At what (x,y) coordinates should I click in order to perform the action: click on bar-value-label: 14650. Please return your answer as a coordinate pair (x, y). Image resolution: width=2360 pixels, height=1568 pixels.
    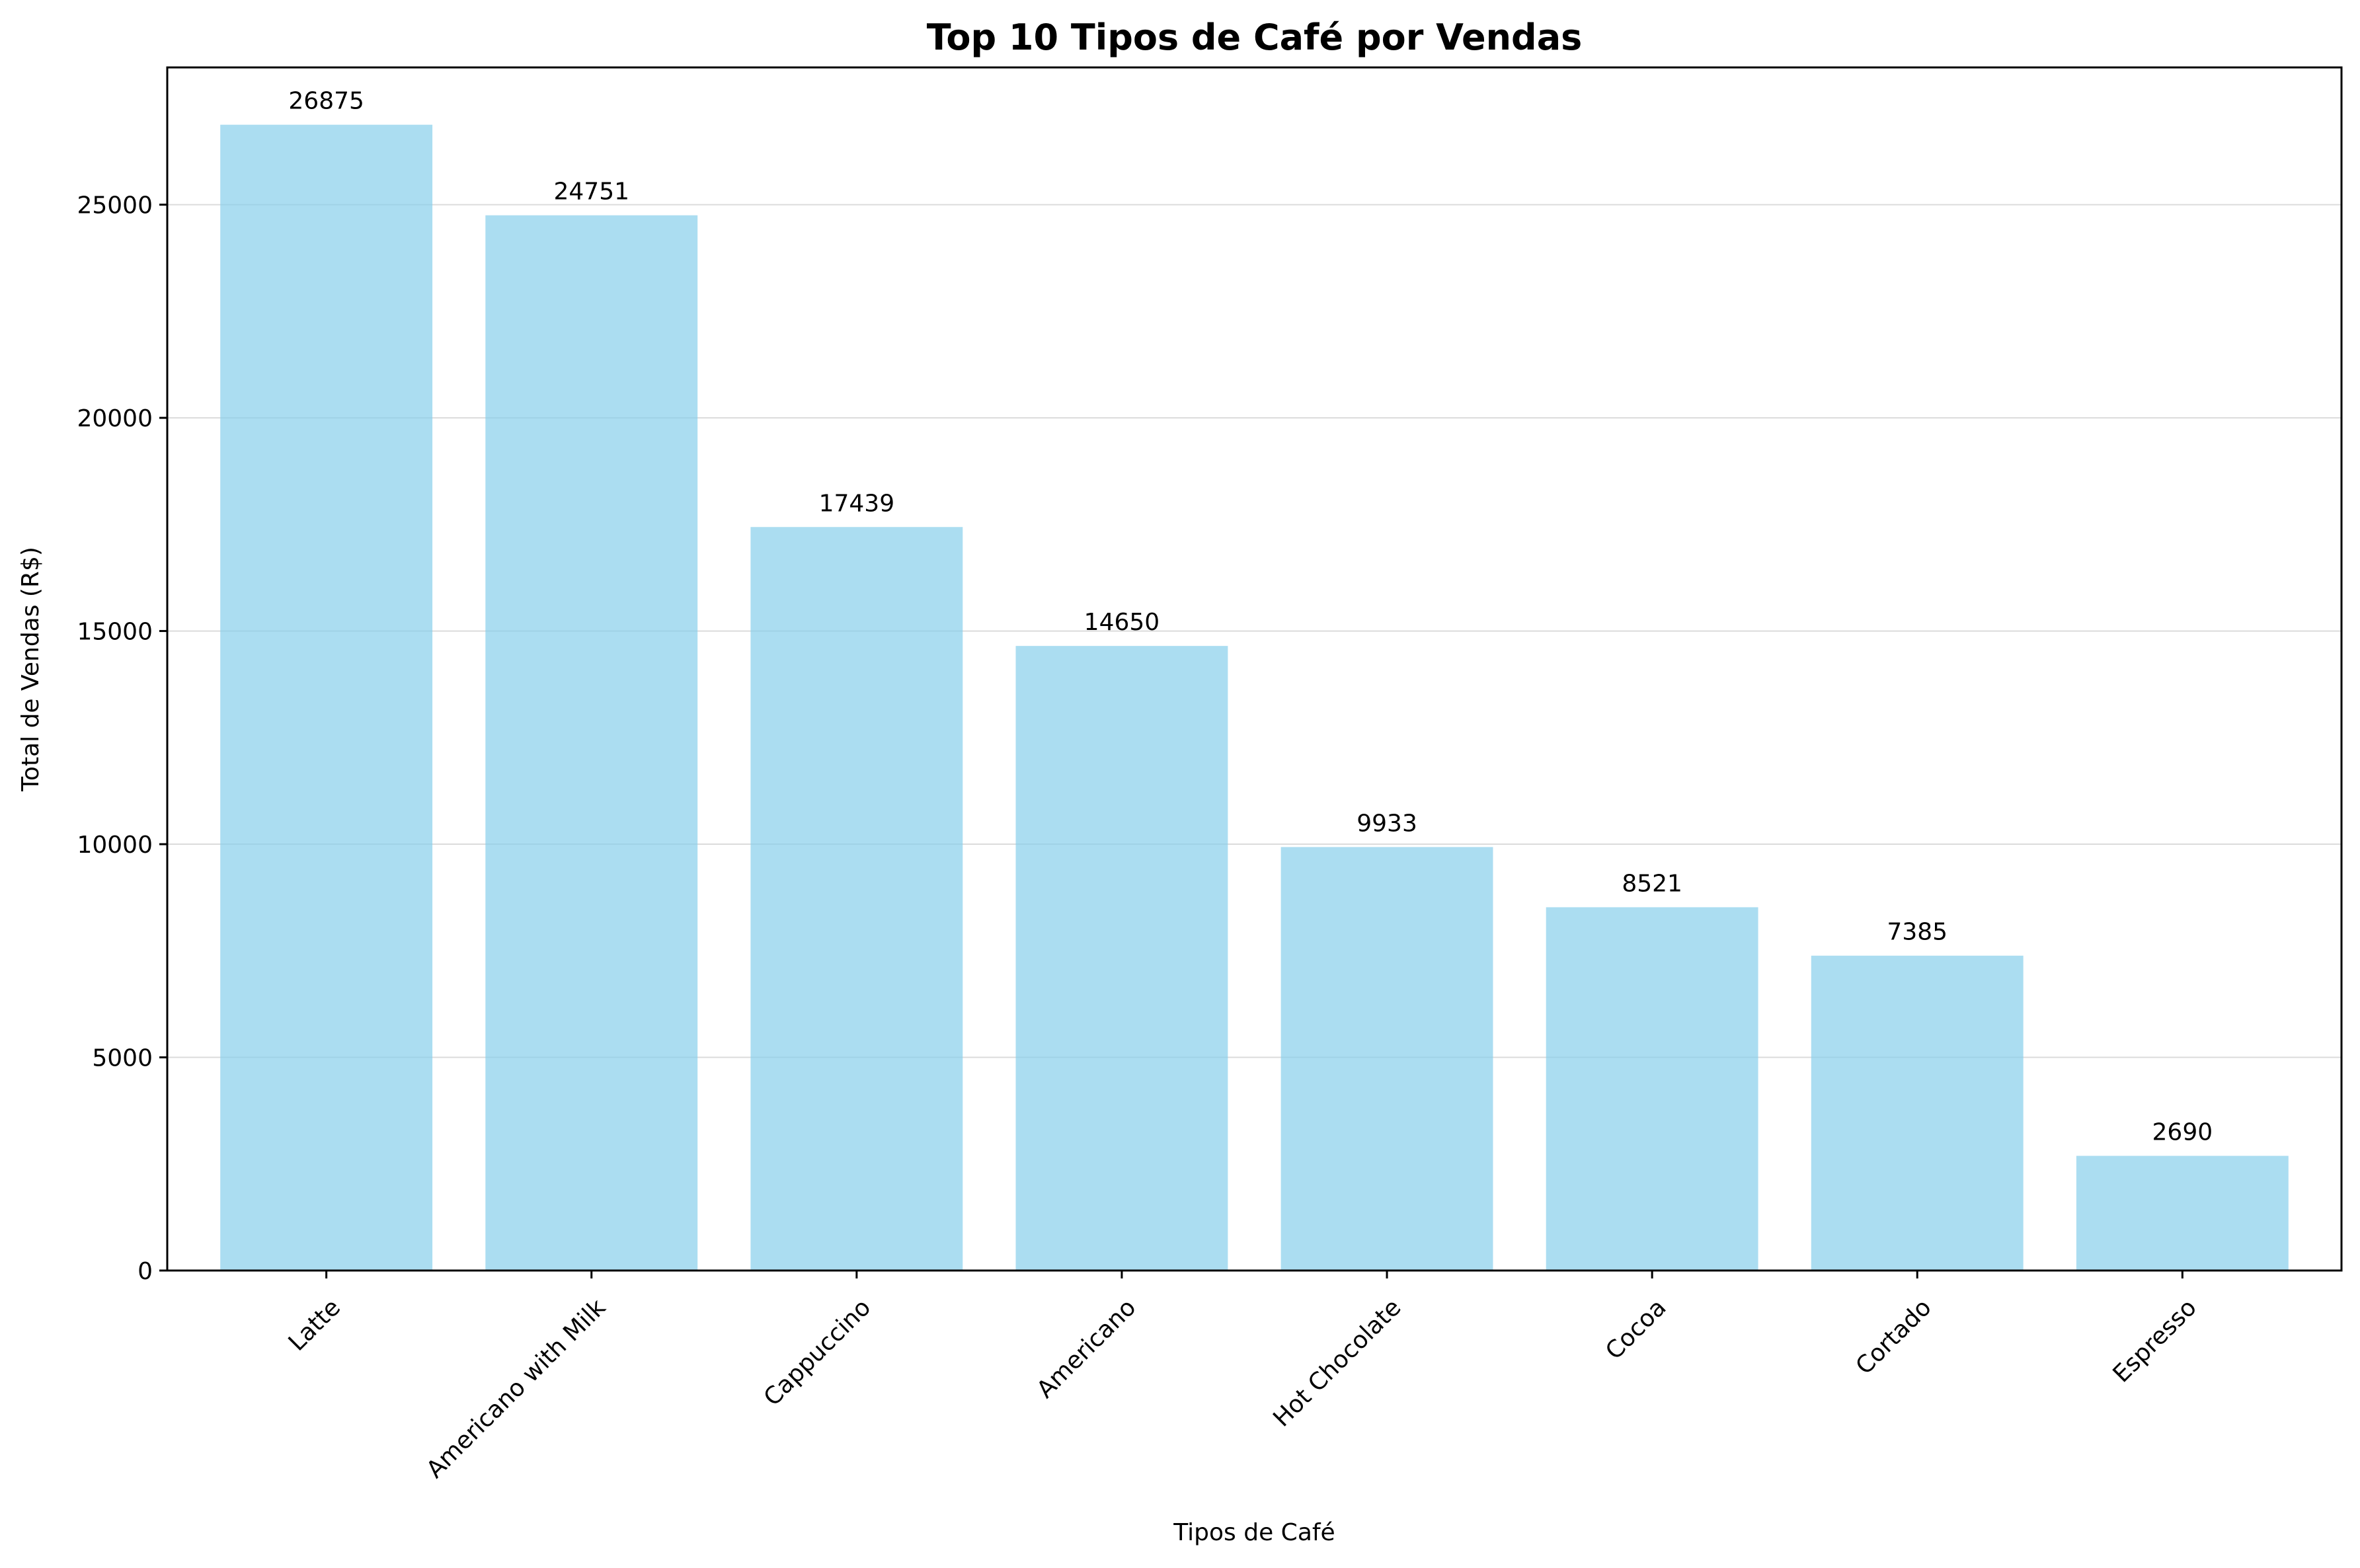
    Looking at the image, I should click on (1122, 622).